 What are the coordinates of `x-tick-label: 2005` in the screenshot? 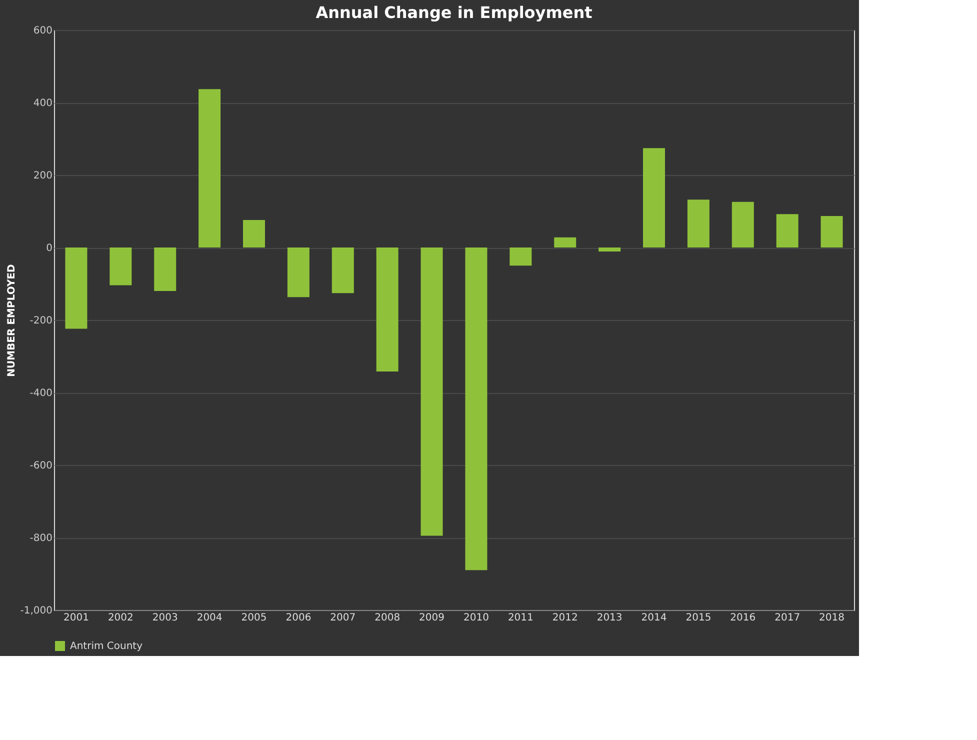 It's located at (254, 618).